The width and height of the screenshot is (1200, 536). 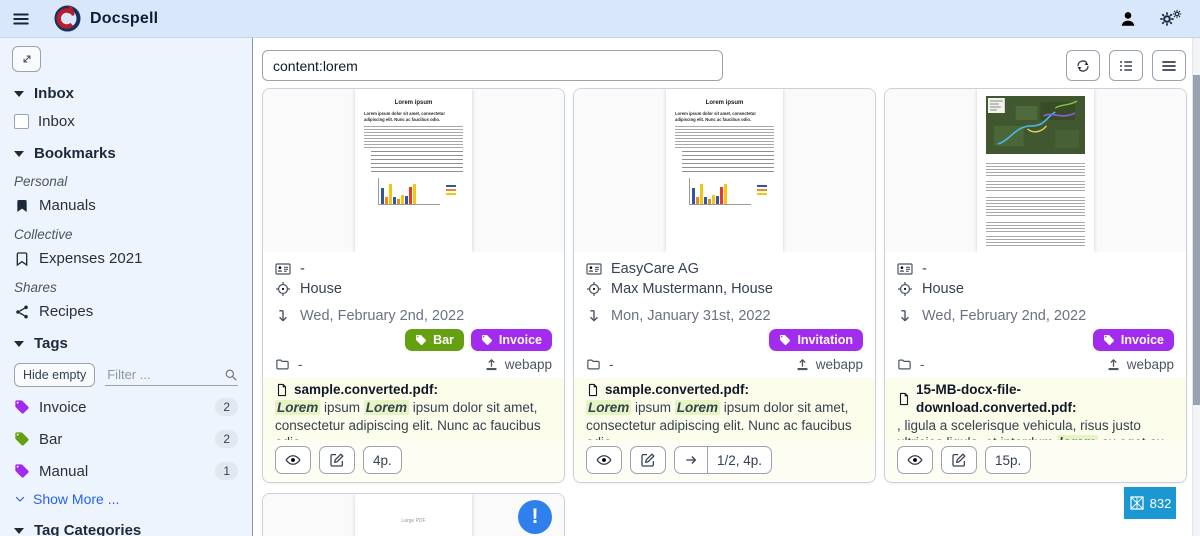 What do you see at coordinates (1169, 65) in the screenshot?
I see `menu-button` at bounding box center [1169, 65].